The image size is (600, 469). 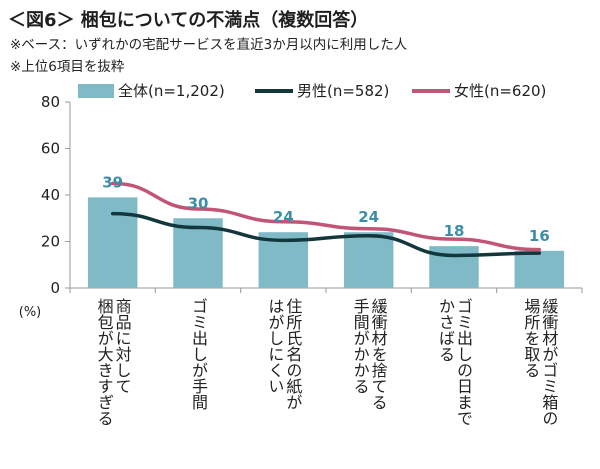 What do you see at coordinates (55, 288) in the screenshot?
I see `y-tick-label: 0` at bounding box center [55, 288].